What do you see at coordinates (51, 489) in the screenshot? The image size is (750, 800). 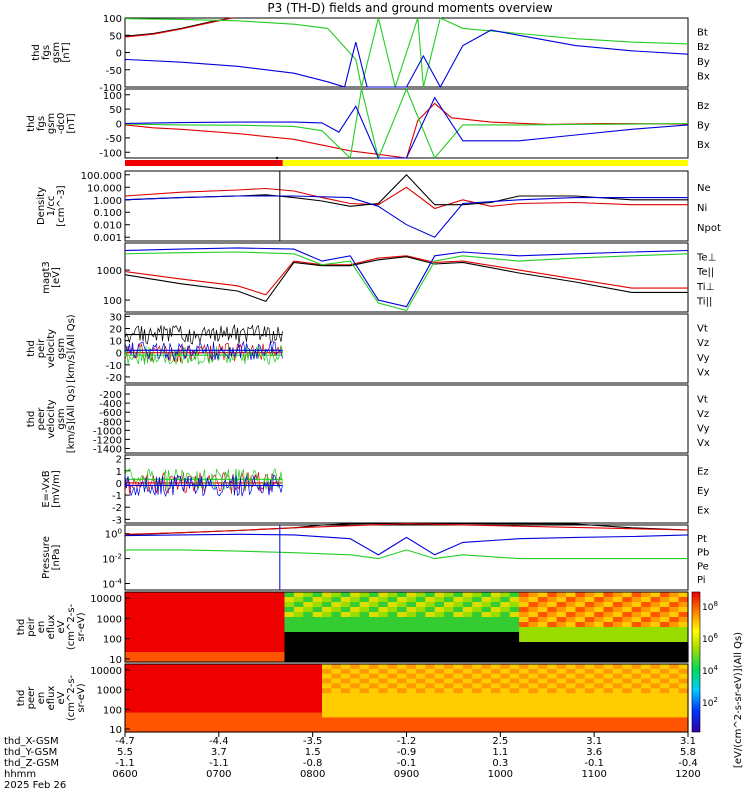 I see `y-axis-label: E=-VxB [mV/m]` at bounding box center [51, 489].